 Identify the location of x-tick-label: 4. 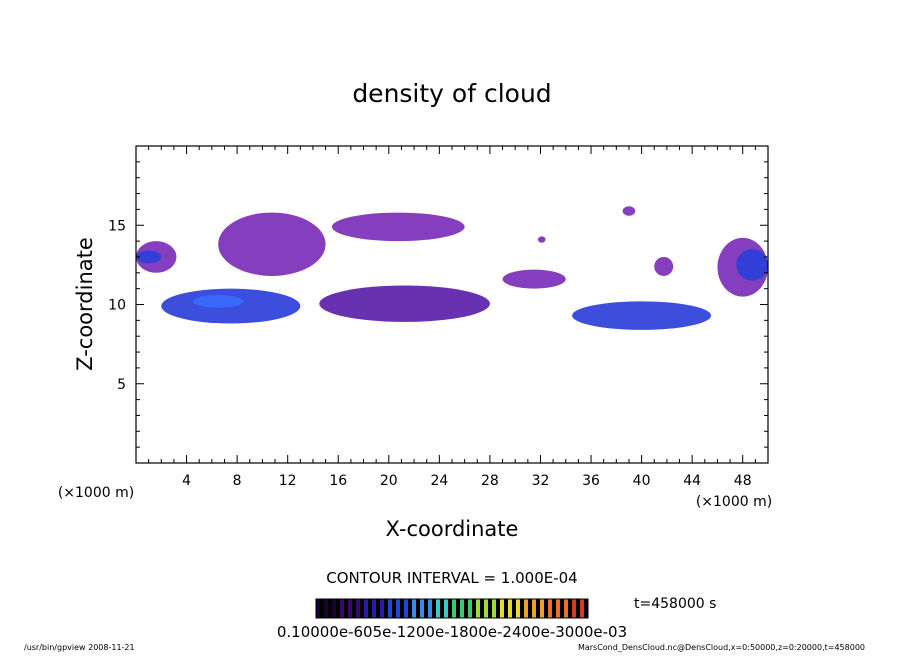
(186, 481).